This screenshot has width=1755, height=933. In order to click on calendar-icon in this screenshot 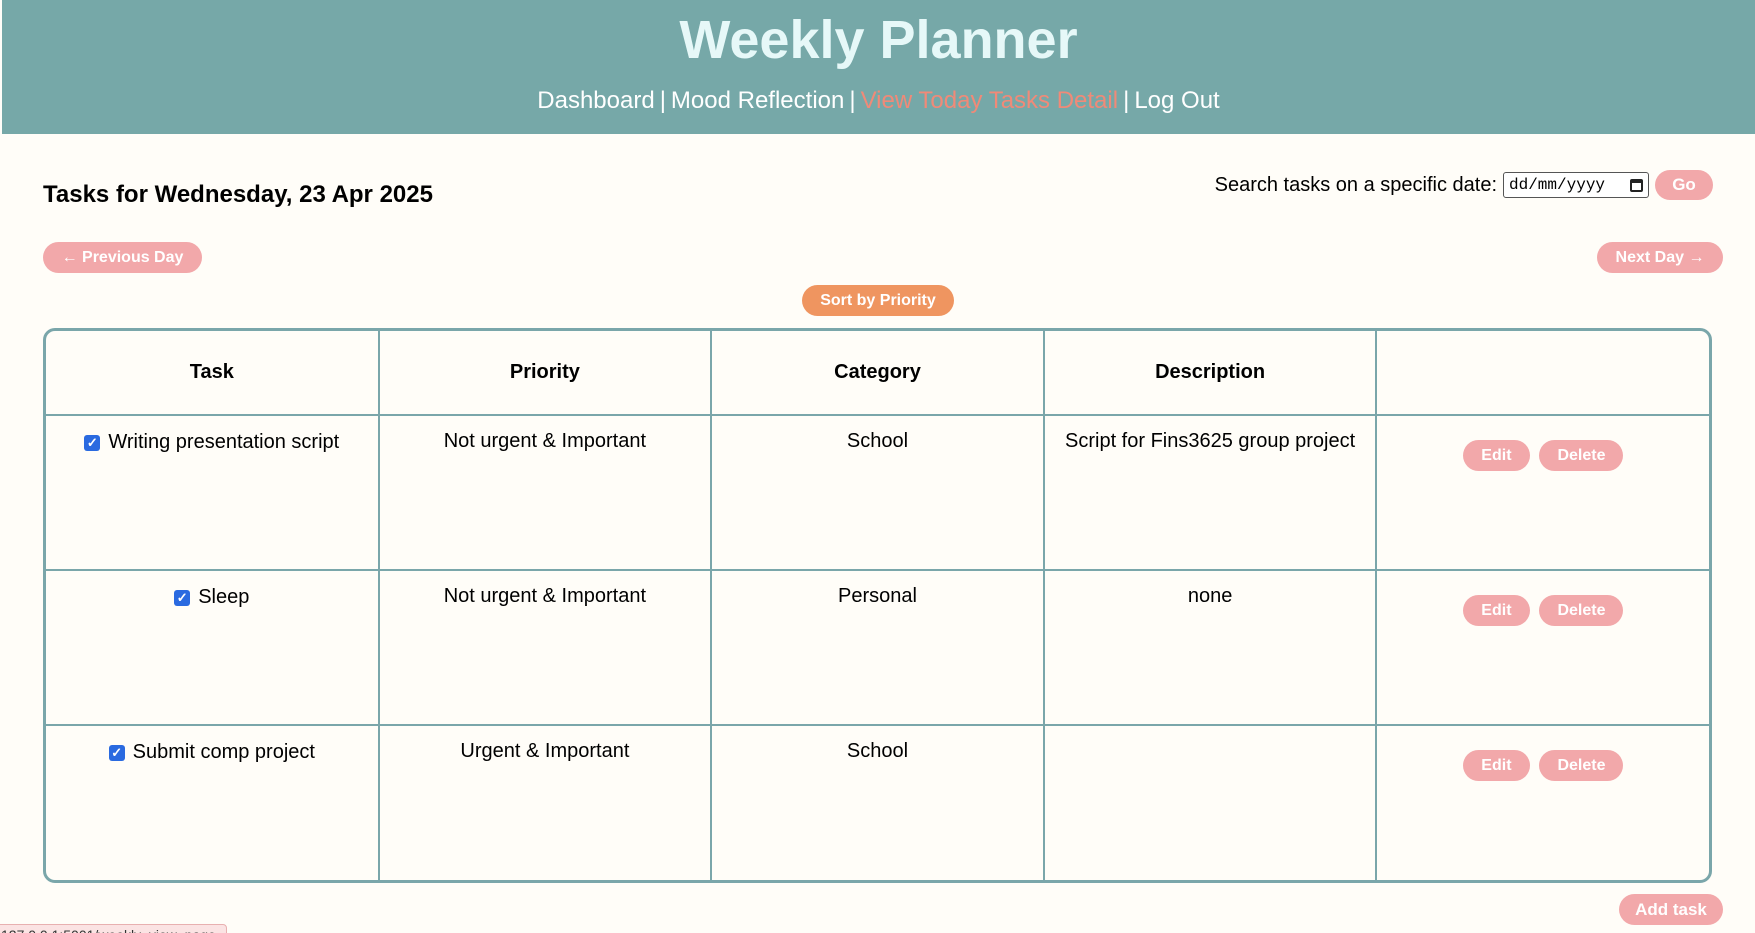, I will do `click(1636, 185)`.